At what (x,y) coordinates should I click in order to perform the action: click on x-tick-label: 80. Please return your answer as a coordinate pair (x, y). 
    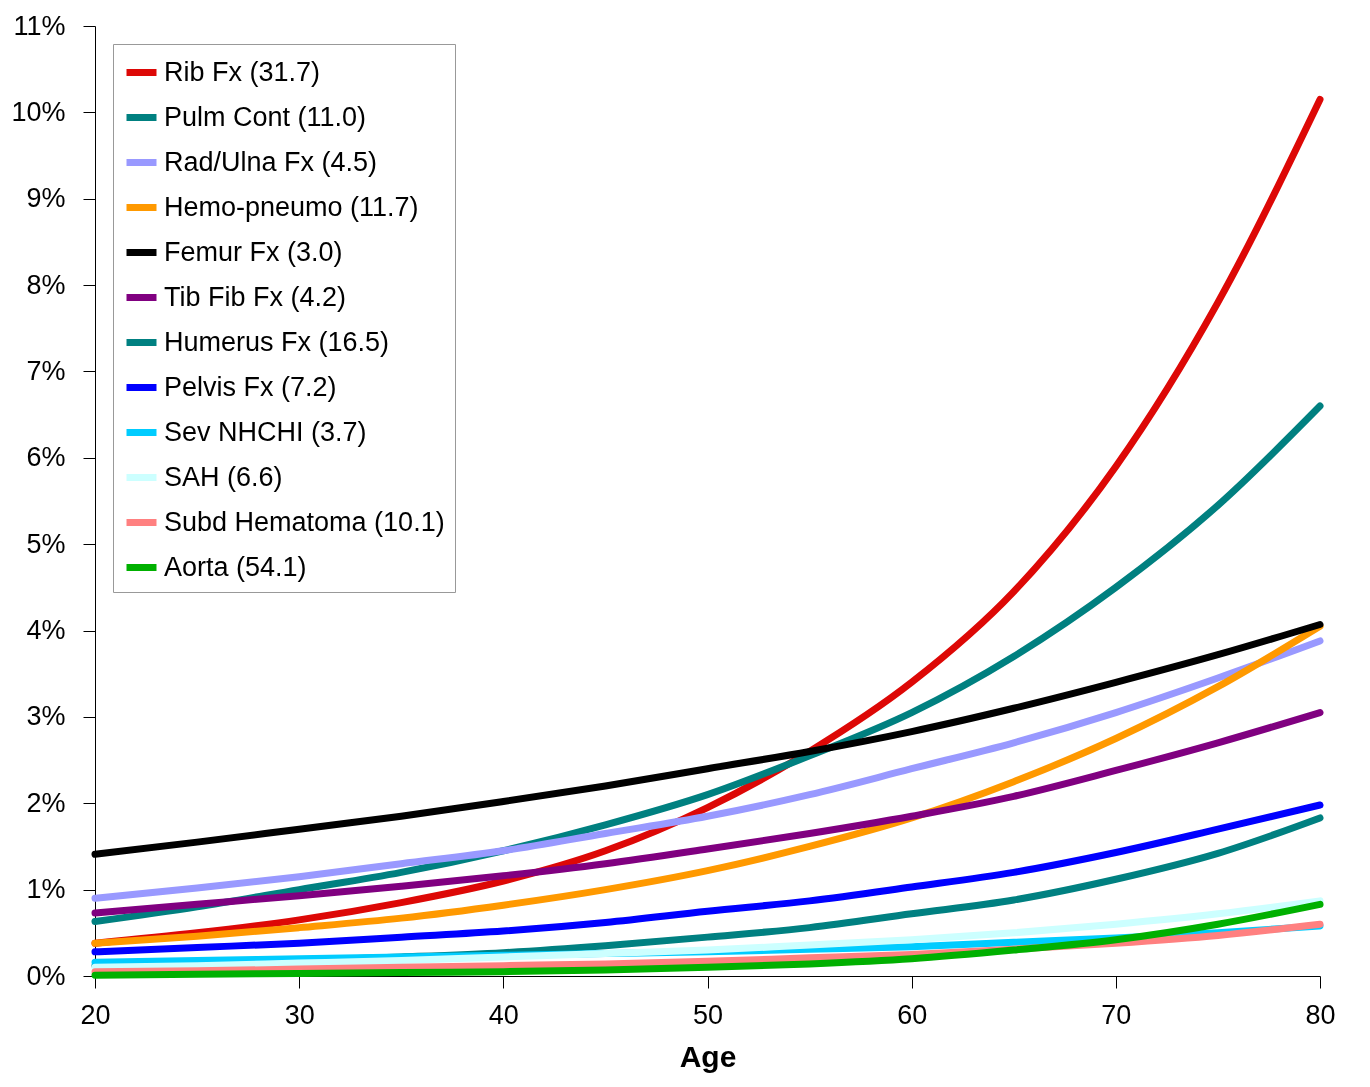
    Looking at the image, I should click on (1320, 1014).